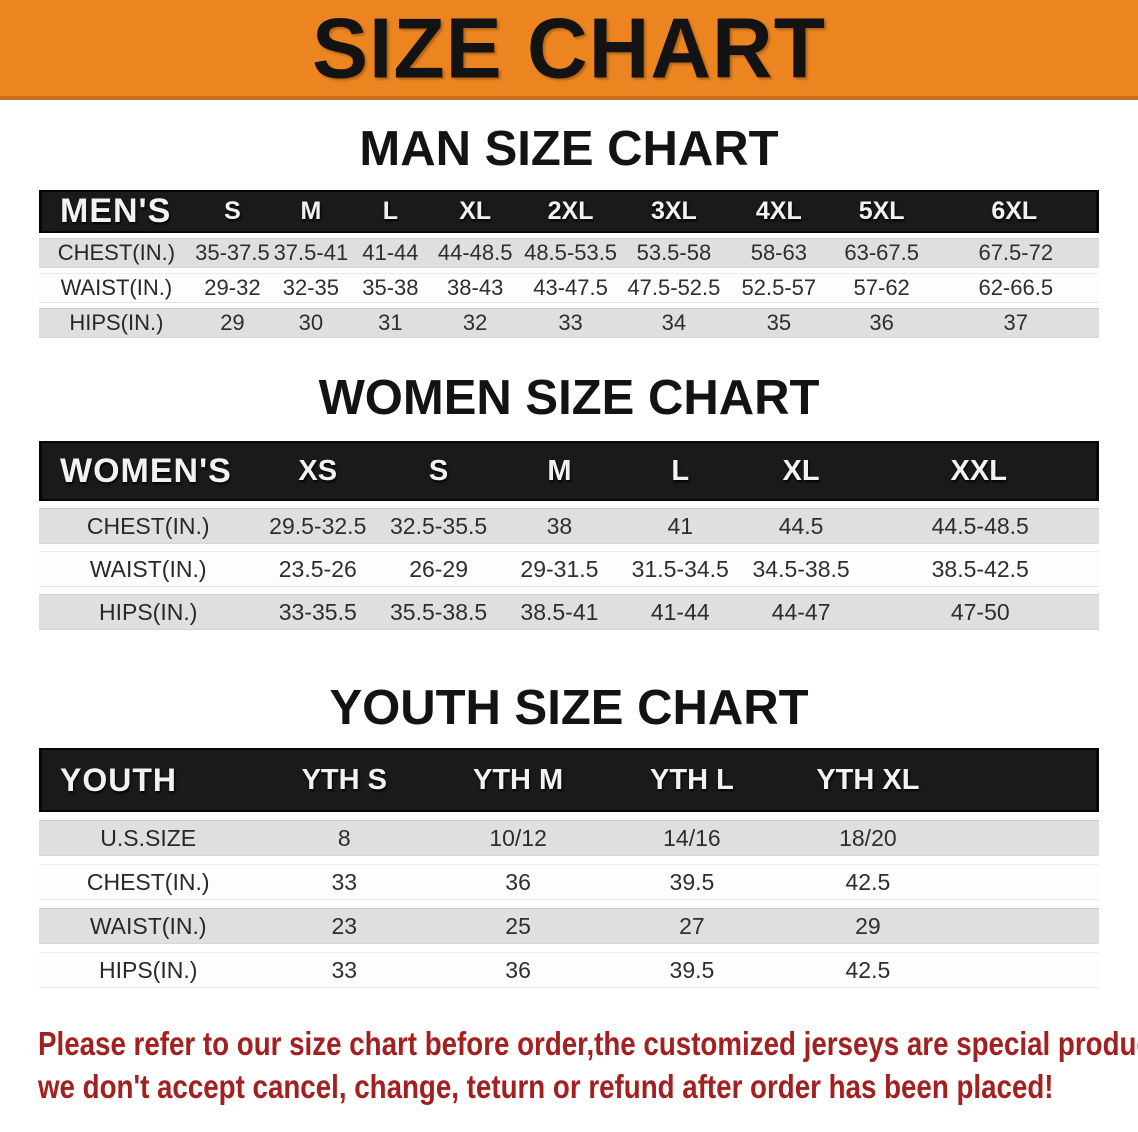 Image resolution: width=1138 pixels, height=1132 pixels. I want to click on table-cell: 38-43, so click(475, 288).